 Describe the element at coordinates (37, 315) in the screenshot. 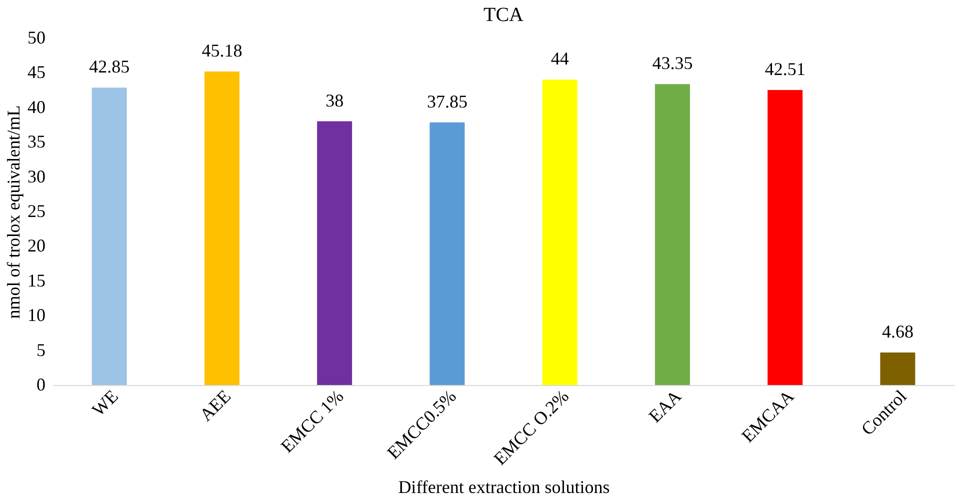

I see `y-tick-label: 10` at that location.